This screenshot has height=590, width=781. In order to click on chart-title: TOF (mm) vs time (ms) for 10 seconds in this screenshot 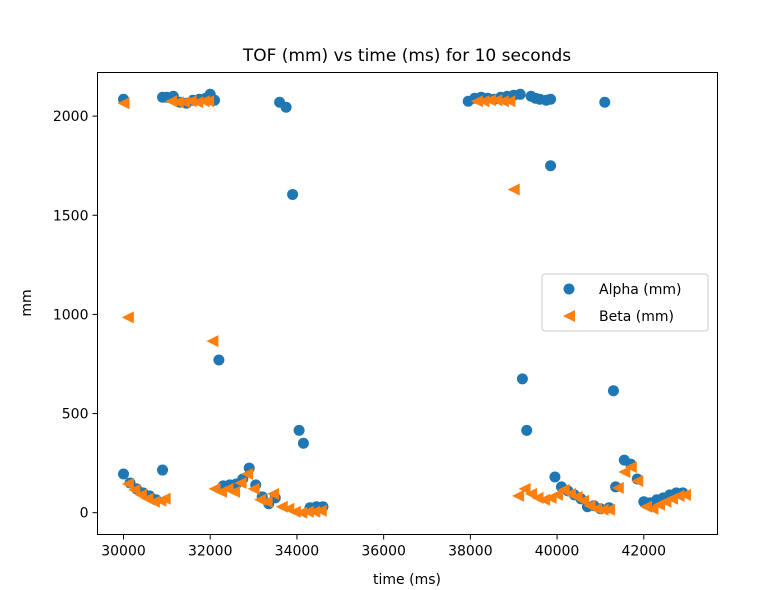, I will do `click(406, 56)`.